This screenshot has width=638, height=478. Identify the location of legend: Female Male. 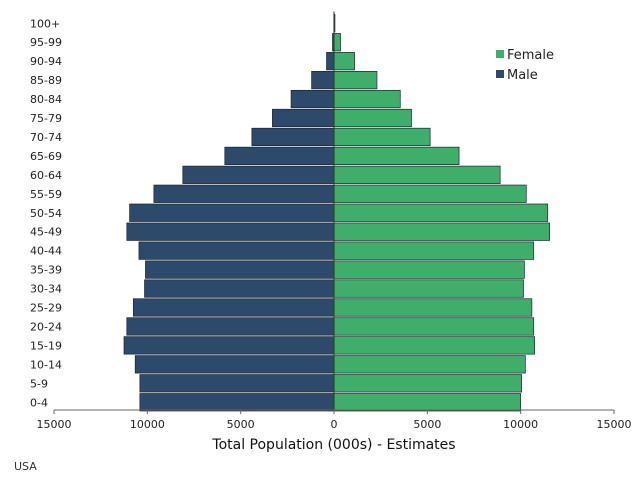
(525, 65).